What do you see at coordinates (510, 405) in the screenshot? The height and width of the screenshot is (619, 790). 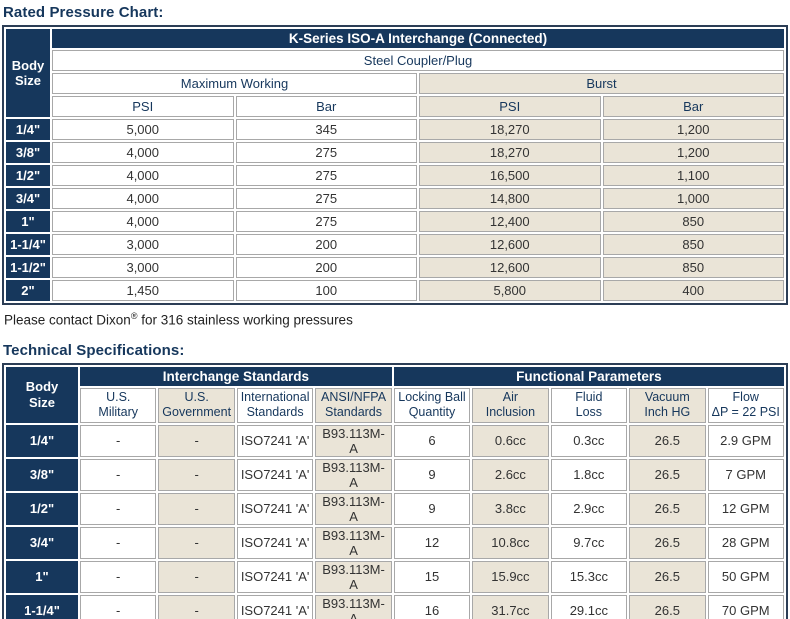 I see `column-header-air-inclusion: Air Inclusion` at bounding box center [510, 405].